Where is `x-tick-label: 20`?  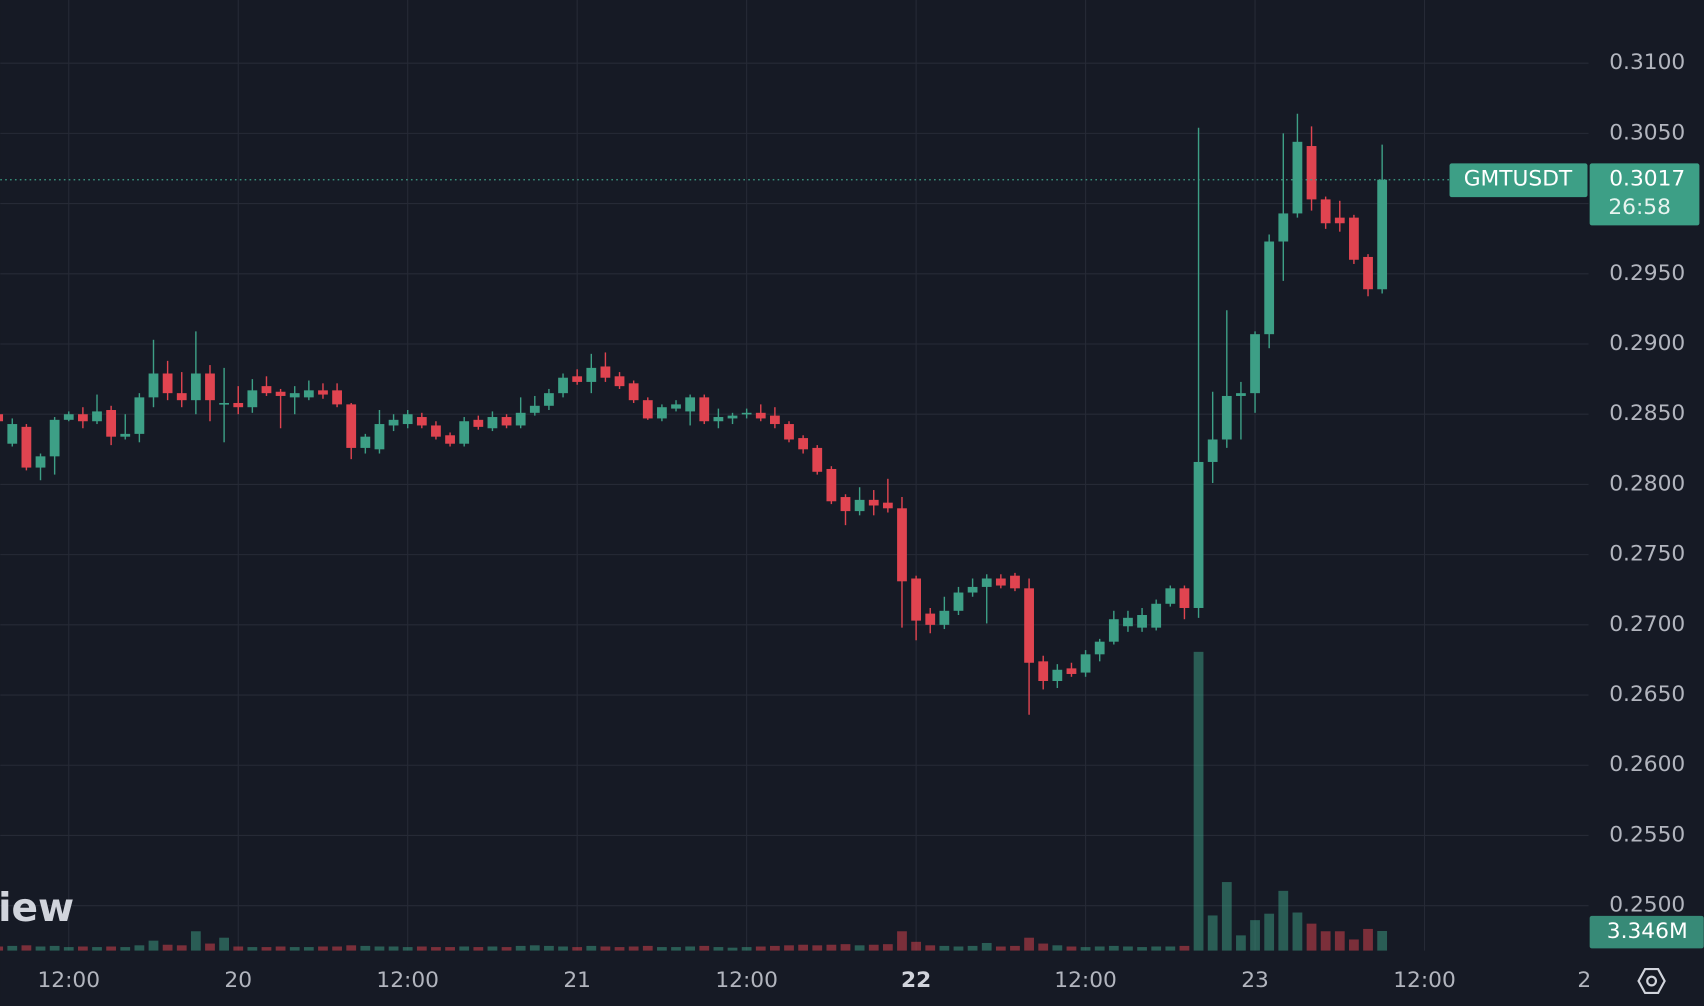
x-tick-label: 20 is located at coordinates (238, 980).